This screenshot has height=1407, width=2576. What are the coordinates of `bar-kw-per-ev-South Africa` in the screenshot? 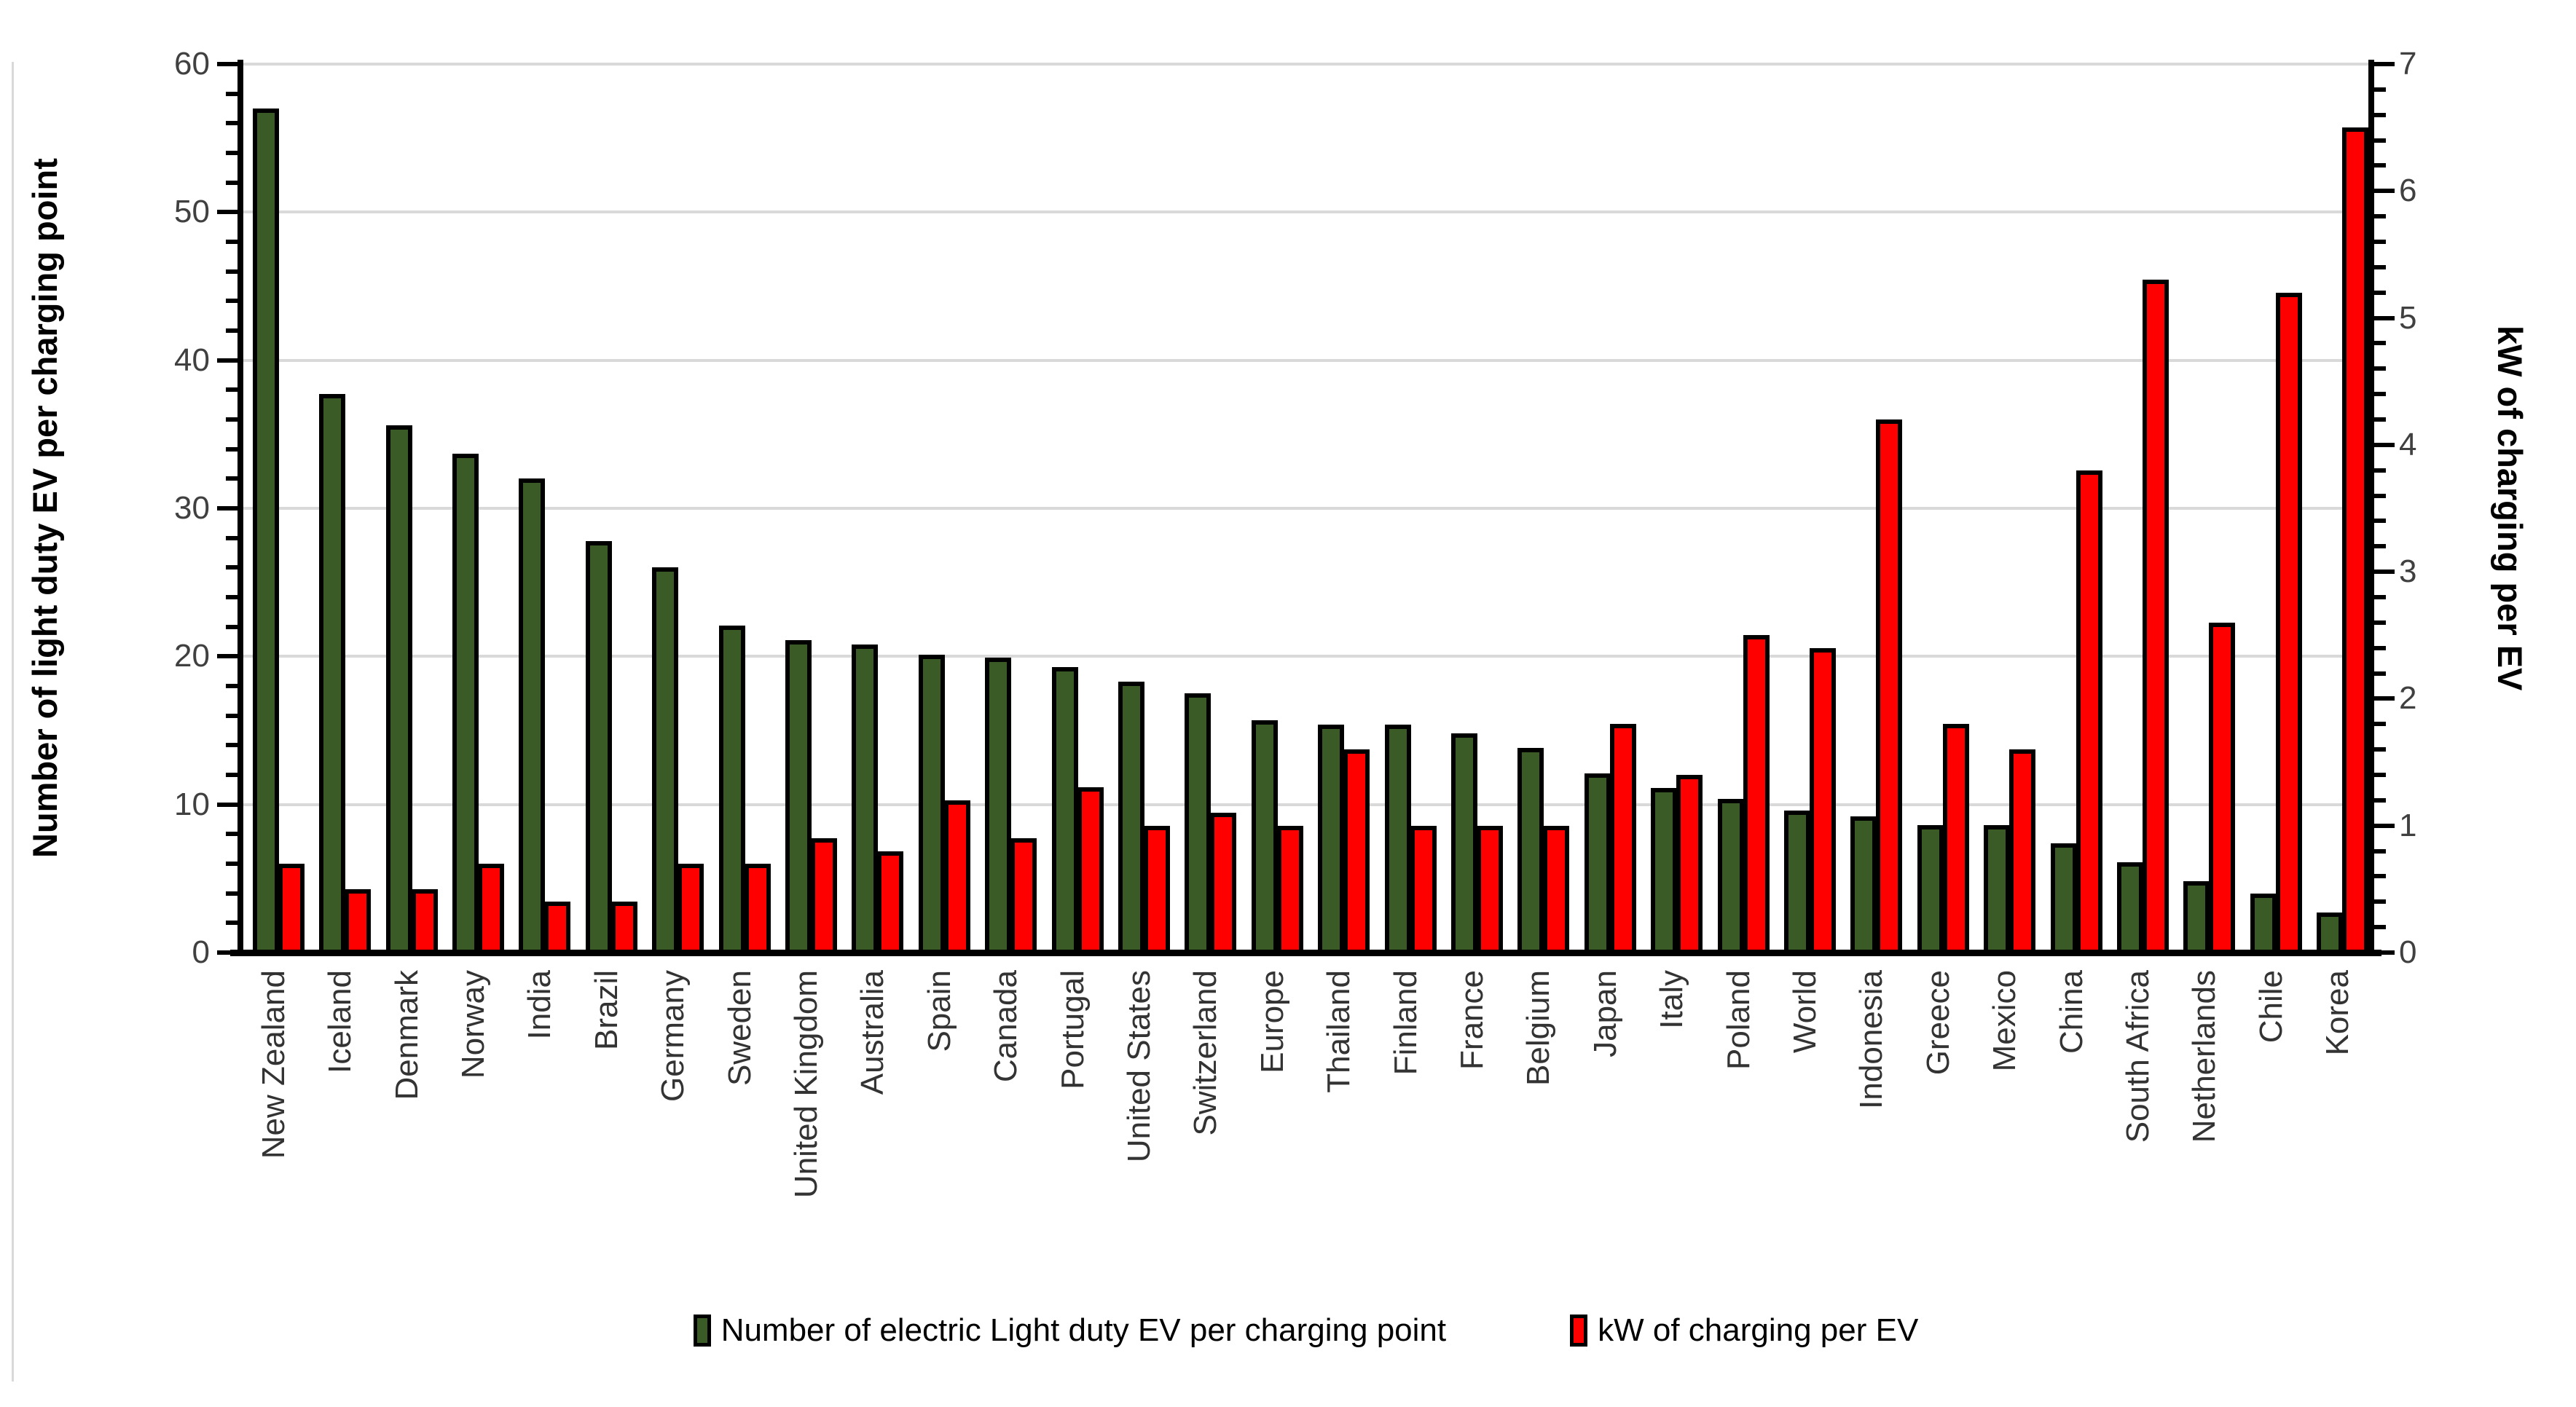 It's located at (2156, 617).